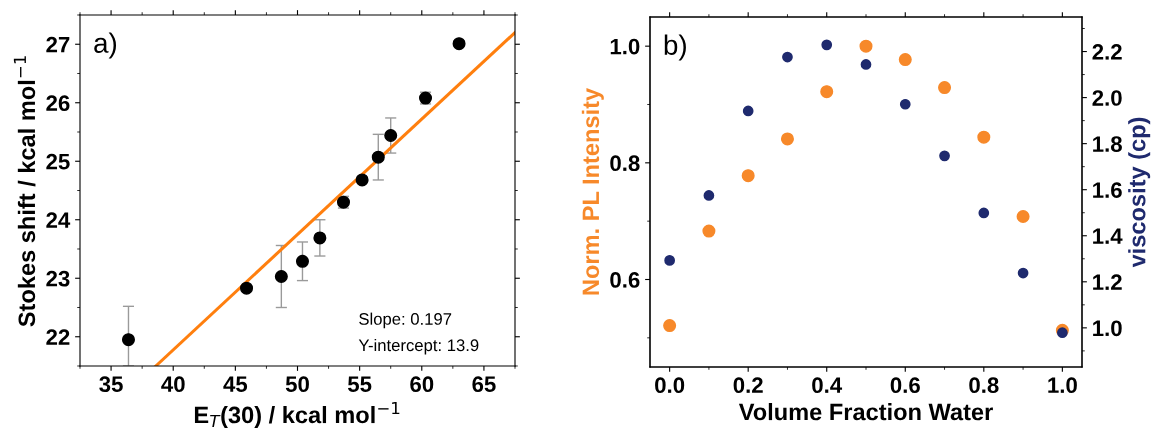 The image size is (1157, 437). I want to click on y2-tick-label: 1.2, so click(1107, 282).